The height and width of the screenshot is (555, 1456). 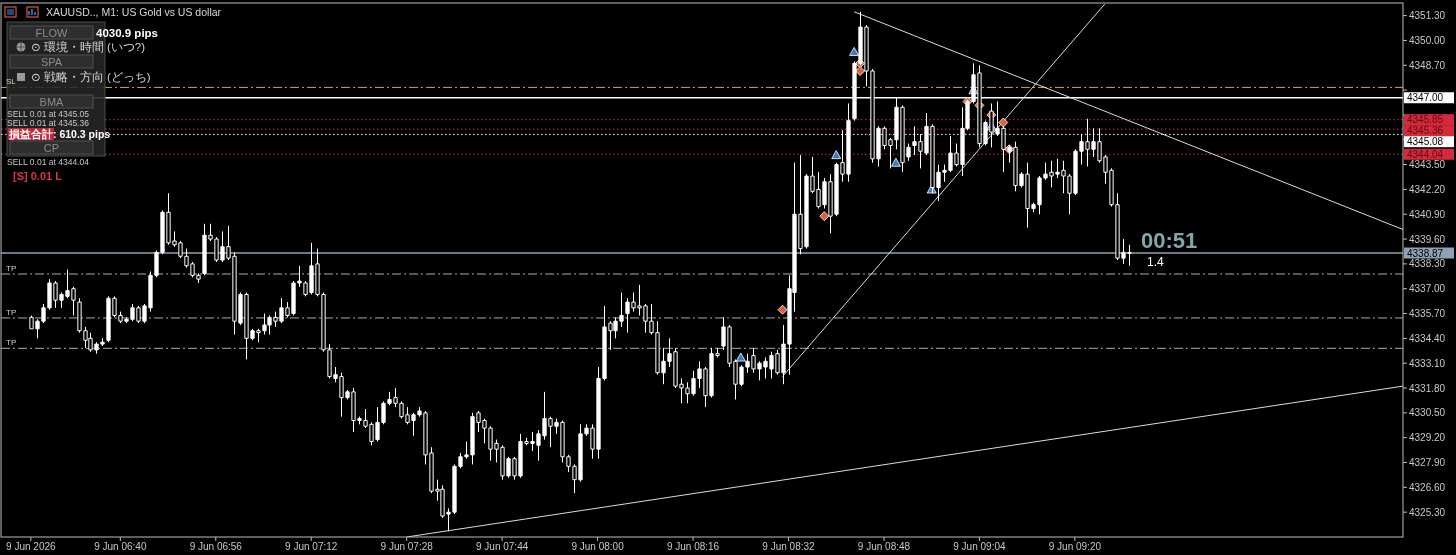 What do you see at coordinates (51, 32) in the screenshot?
I see `annotation: FLOW` at bounding box center [51, 32].